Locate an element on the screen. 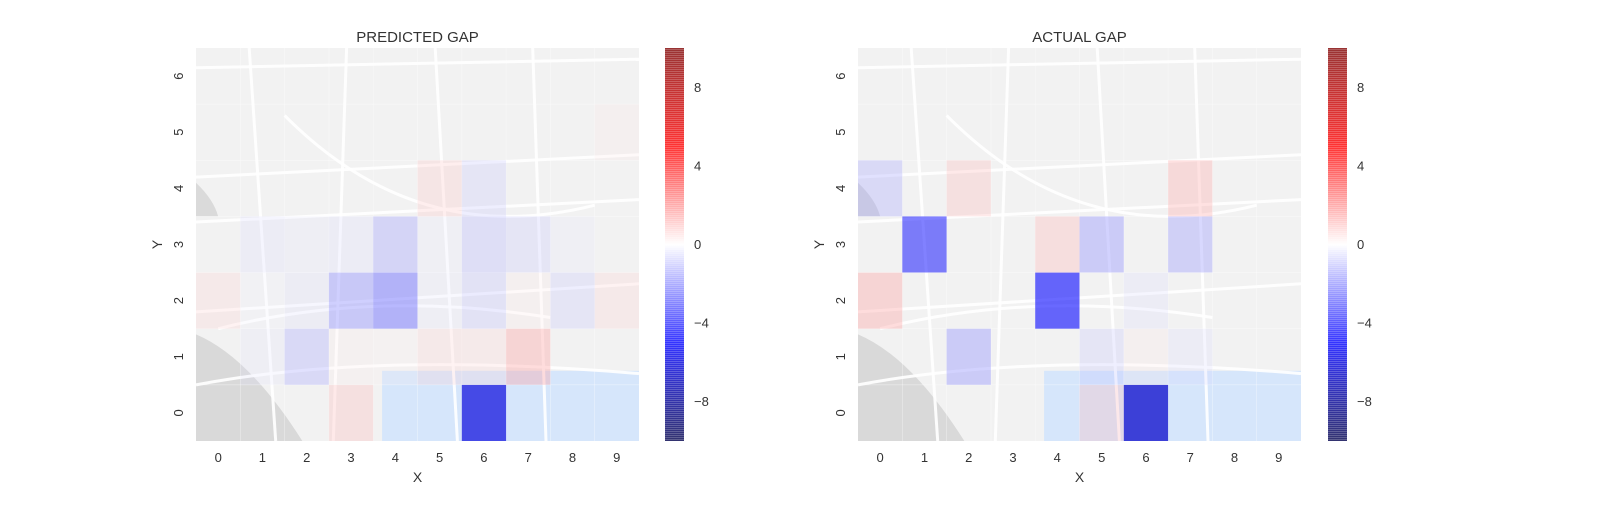  x-tick-label: 5 is located at coordinates (1101, 457).